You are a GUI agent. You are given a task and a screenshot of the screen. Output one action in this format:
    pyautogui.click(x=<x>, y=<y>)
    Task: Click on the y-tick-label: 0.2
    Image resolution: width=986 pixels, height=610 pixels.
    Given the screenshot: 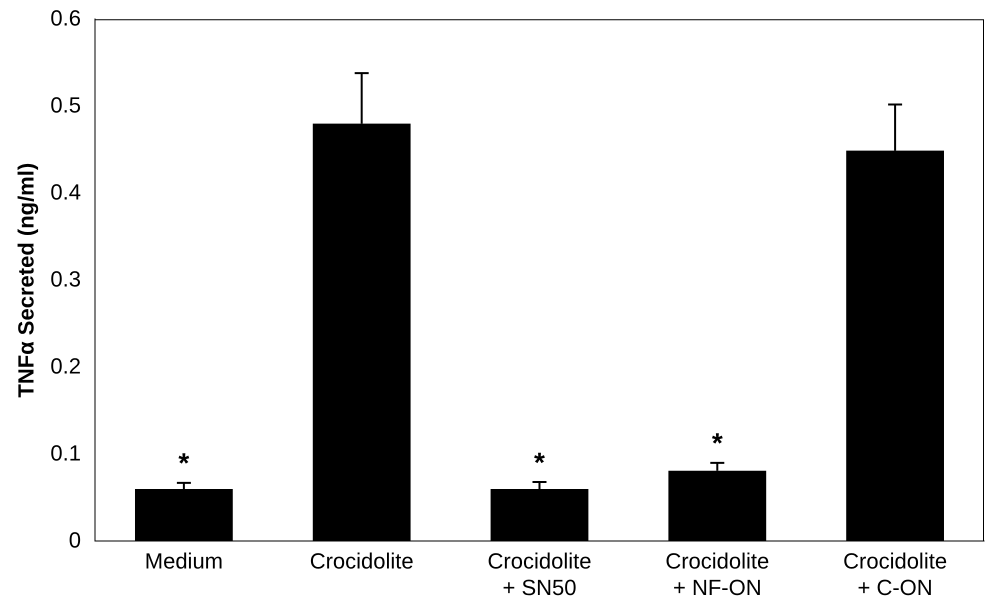 What is the action you would take?
    pyautogui.click(x=65, y=365)
    